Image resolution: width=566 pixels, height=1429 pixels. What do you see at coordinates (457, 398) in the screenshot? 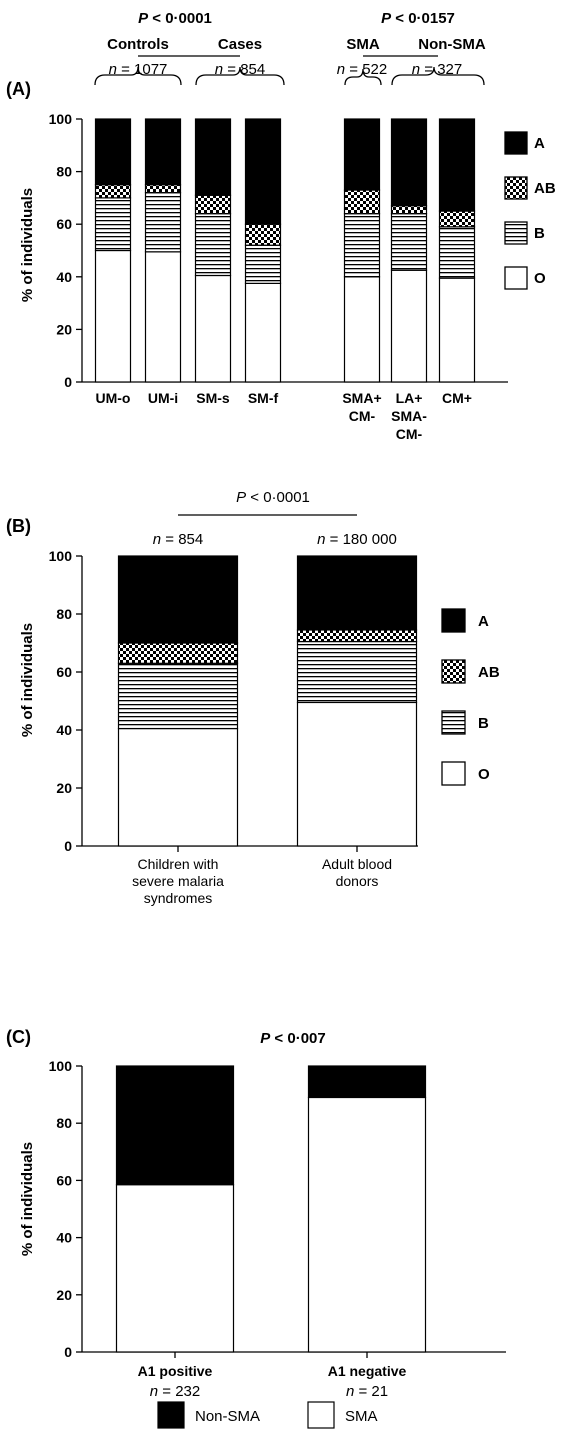
I see `x-tick-label: CM+` at bounding box center [457, 398].